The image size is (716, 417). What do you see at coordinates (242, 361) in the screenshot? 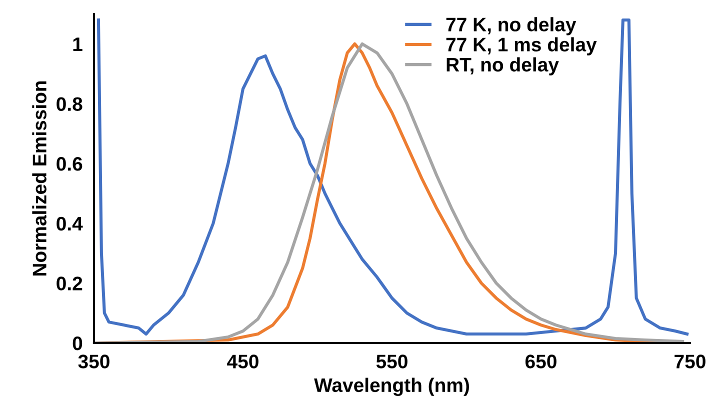
I see `x-tick-label: 450` at bounding box center [242, 361].